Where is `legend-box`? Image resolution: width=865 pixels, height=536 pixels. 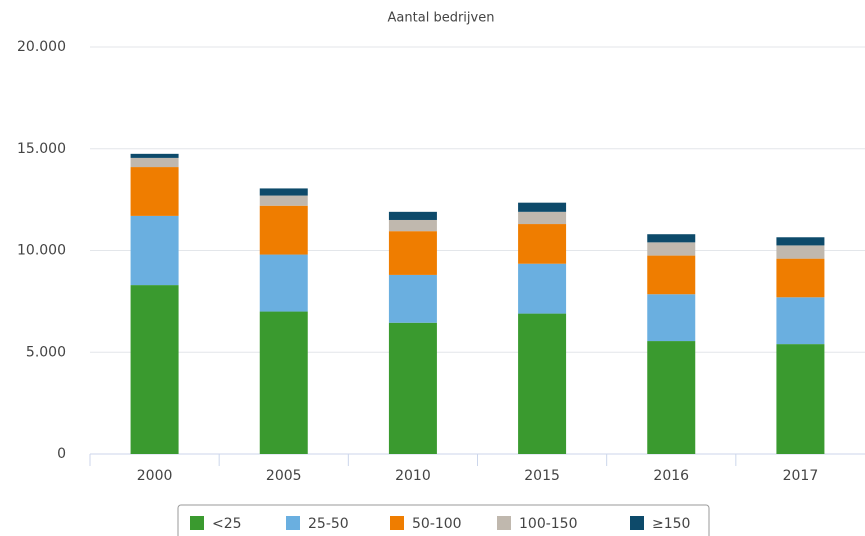 legend-box is located at coordinates (443, 520).